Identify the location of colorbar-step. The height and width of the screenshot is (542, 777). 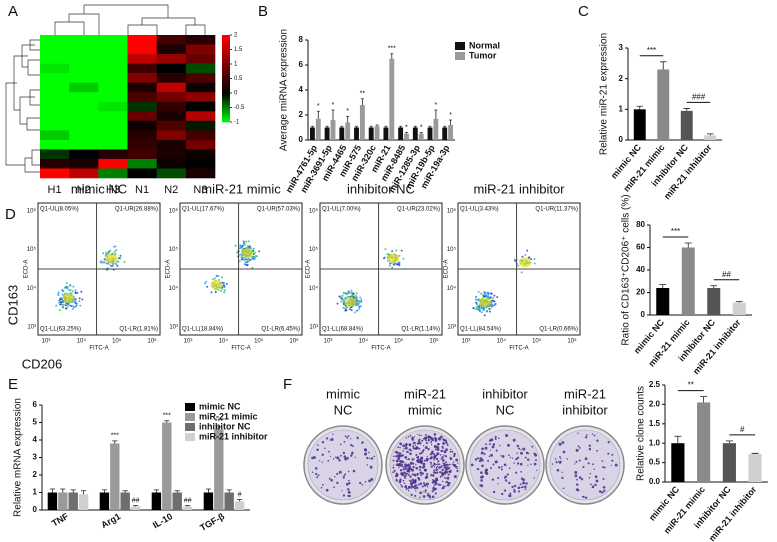
(226, 60).